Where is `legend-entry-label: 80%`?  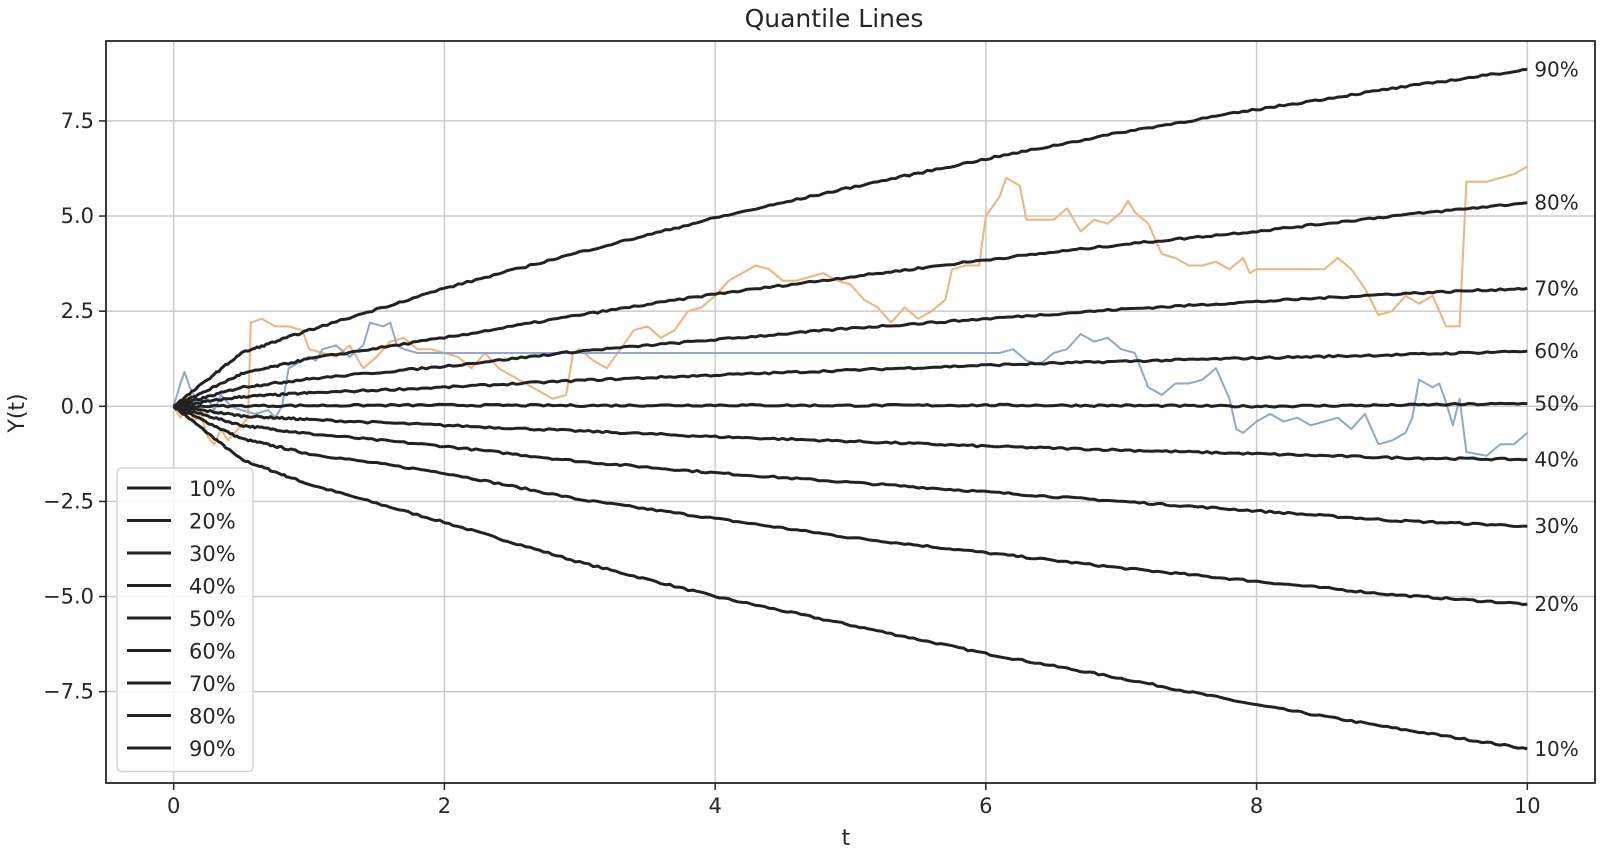
legend-entry-label: 80% is located at coordinates (212, 717).